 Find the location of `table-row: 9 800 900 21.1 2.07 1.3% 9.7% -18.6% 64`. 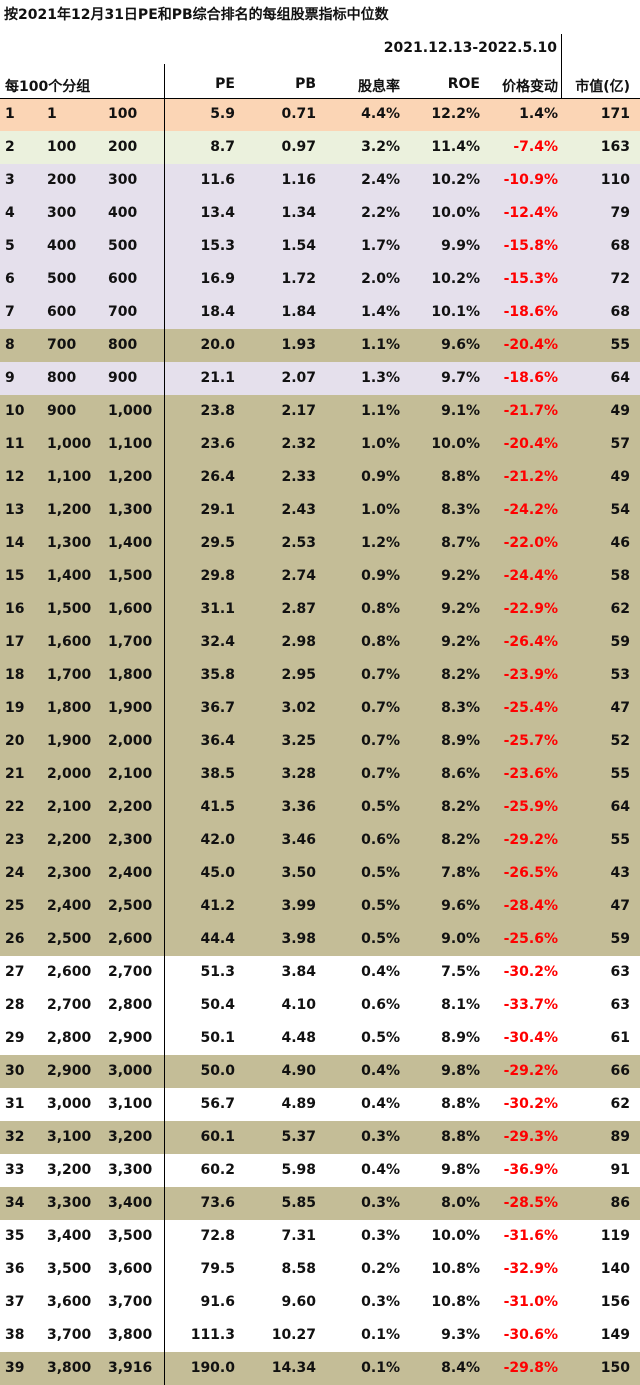

table-row: 9 800 900 21.1 2.07 1.3% 9.7% -18.6% 64 is located at coordinates (320, 378).